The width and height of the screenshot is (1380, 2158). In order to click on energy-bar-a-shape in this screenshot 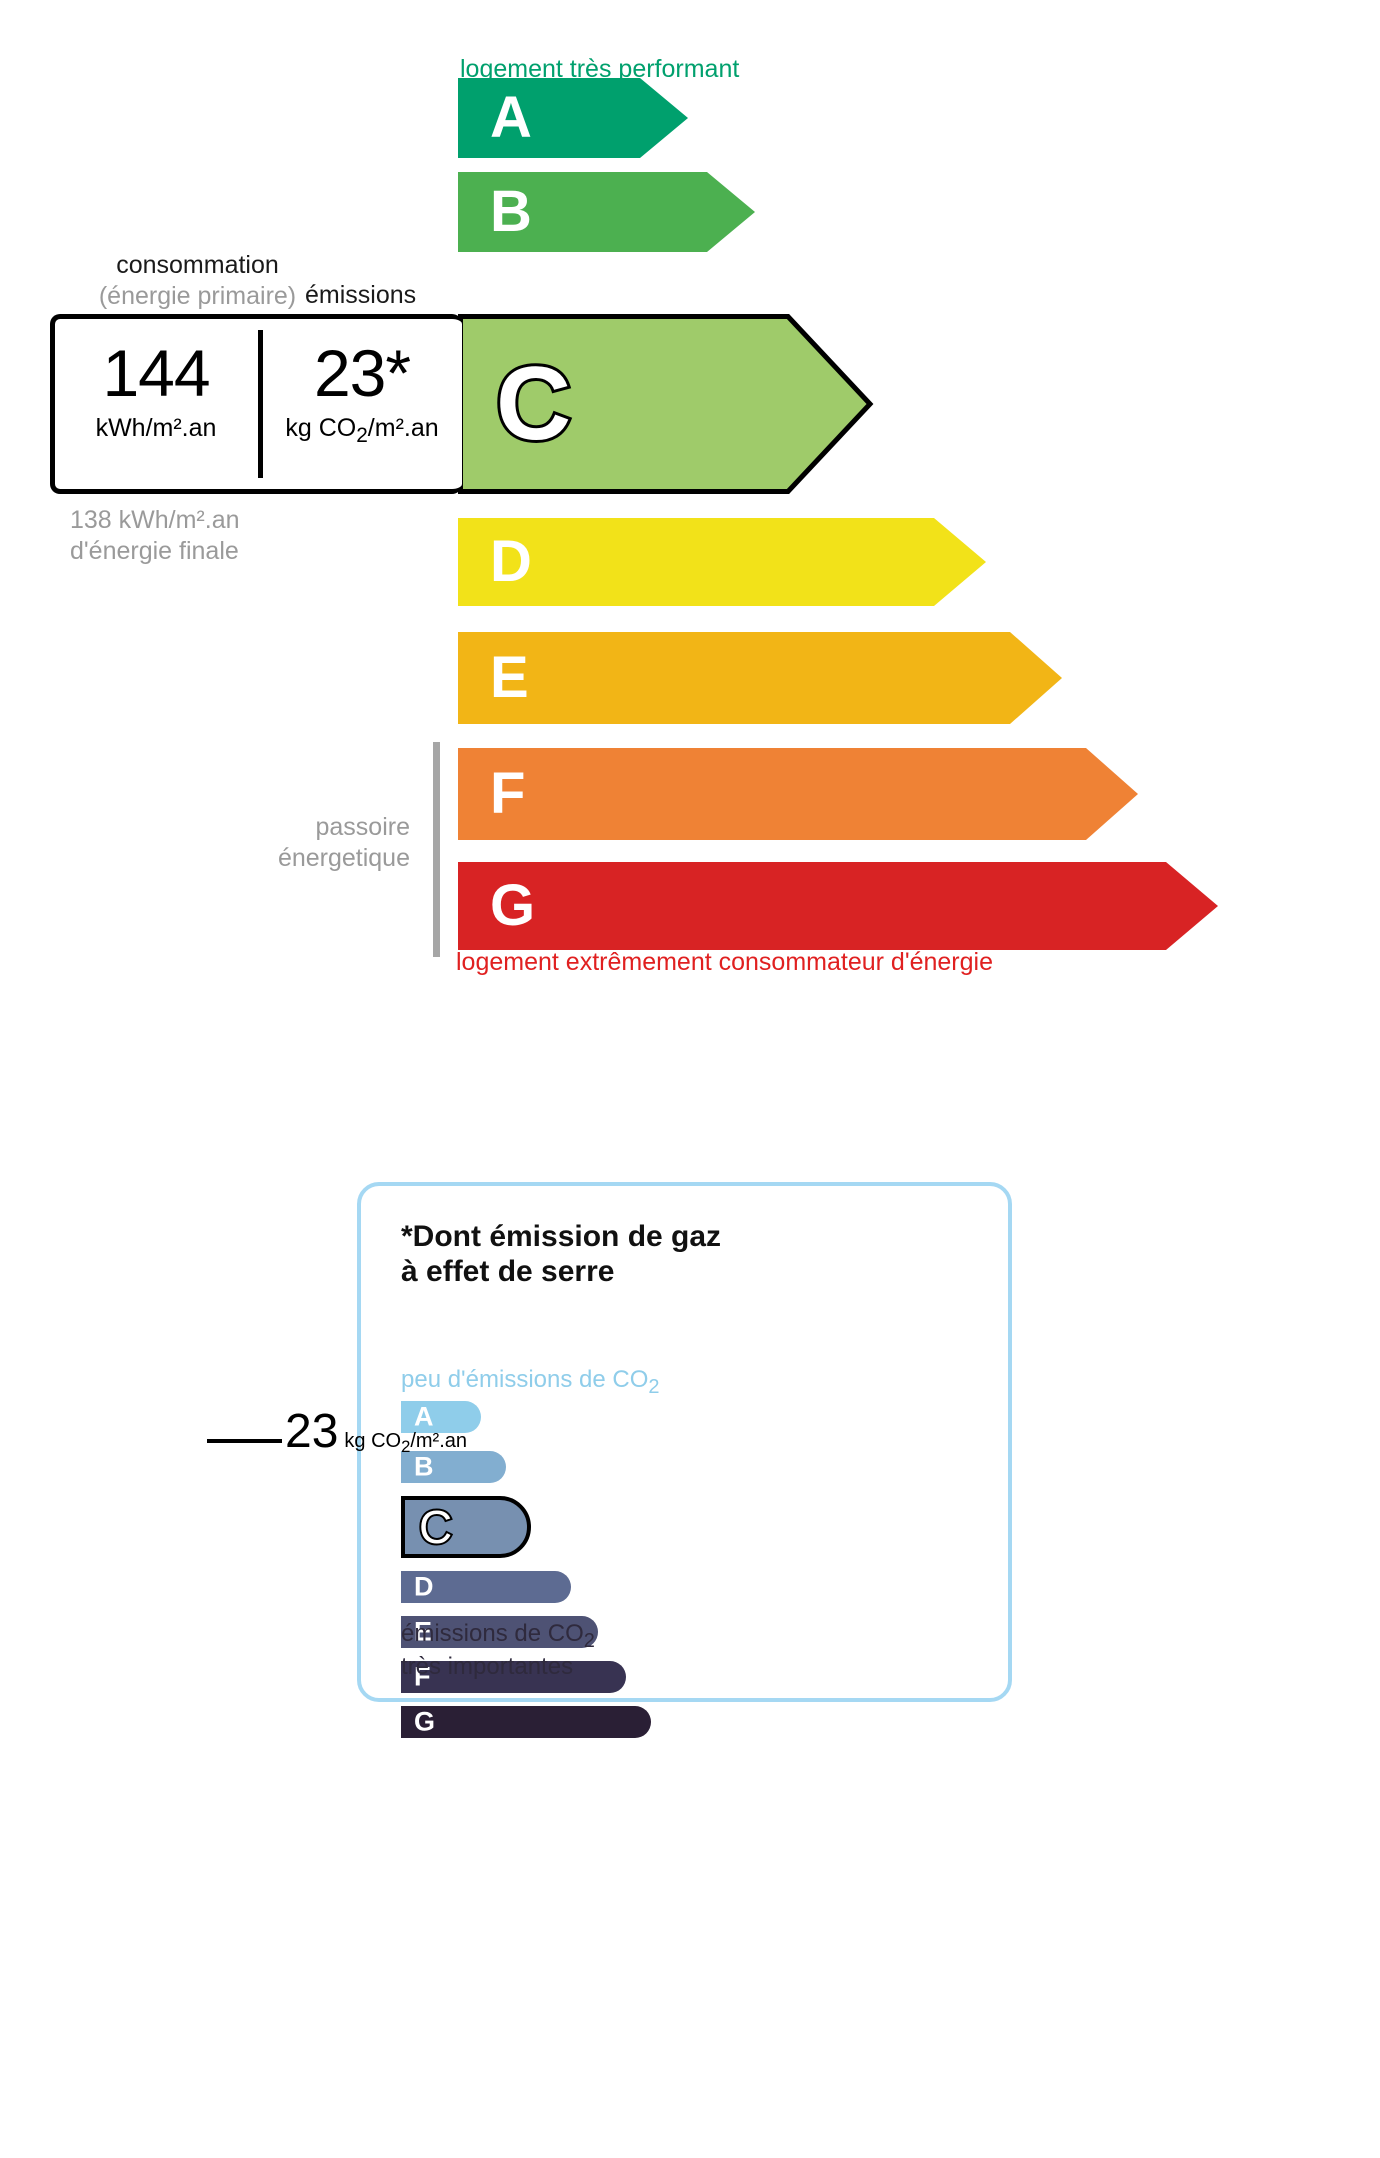, I will do `click(573, 118)`.